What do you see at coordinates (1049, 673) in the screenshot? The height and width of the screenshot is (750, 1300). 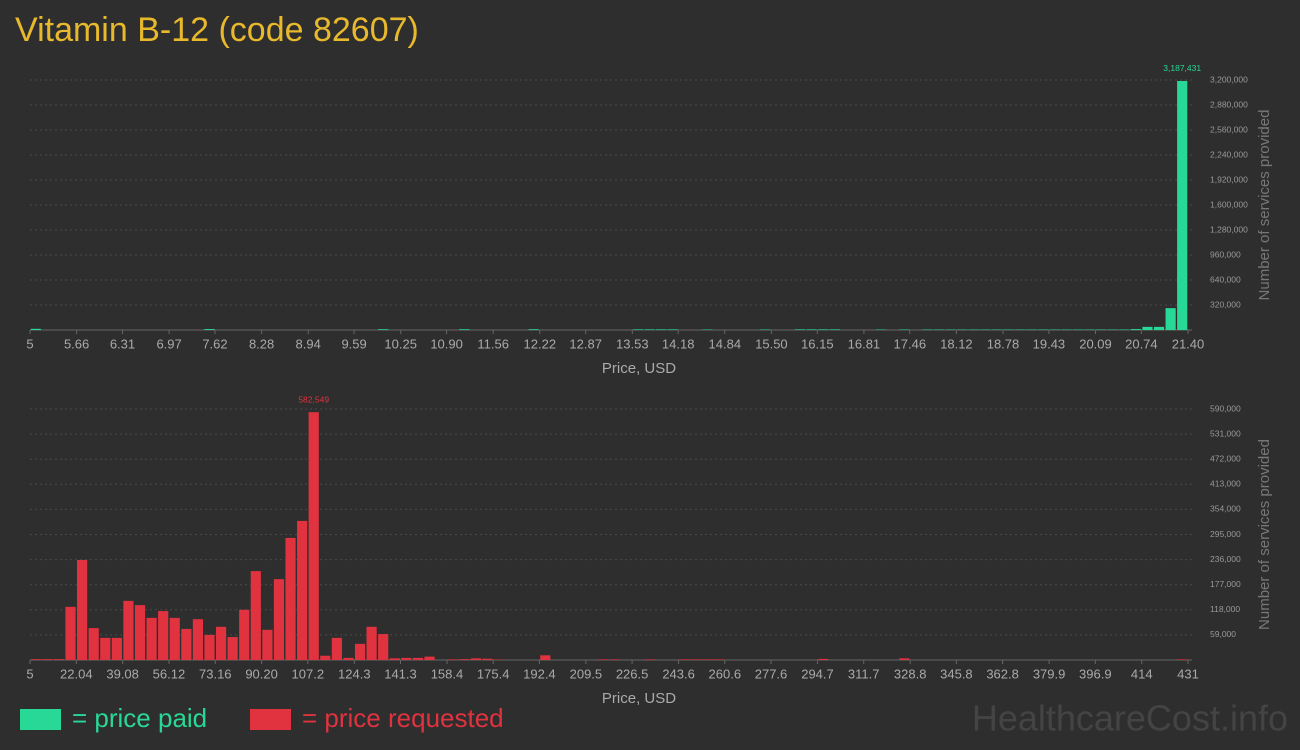 I see `x-tick-label: 379.9` at bounding box center [1049, 673].